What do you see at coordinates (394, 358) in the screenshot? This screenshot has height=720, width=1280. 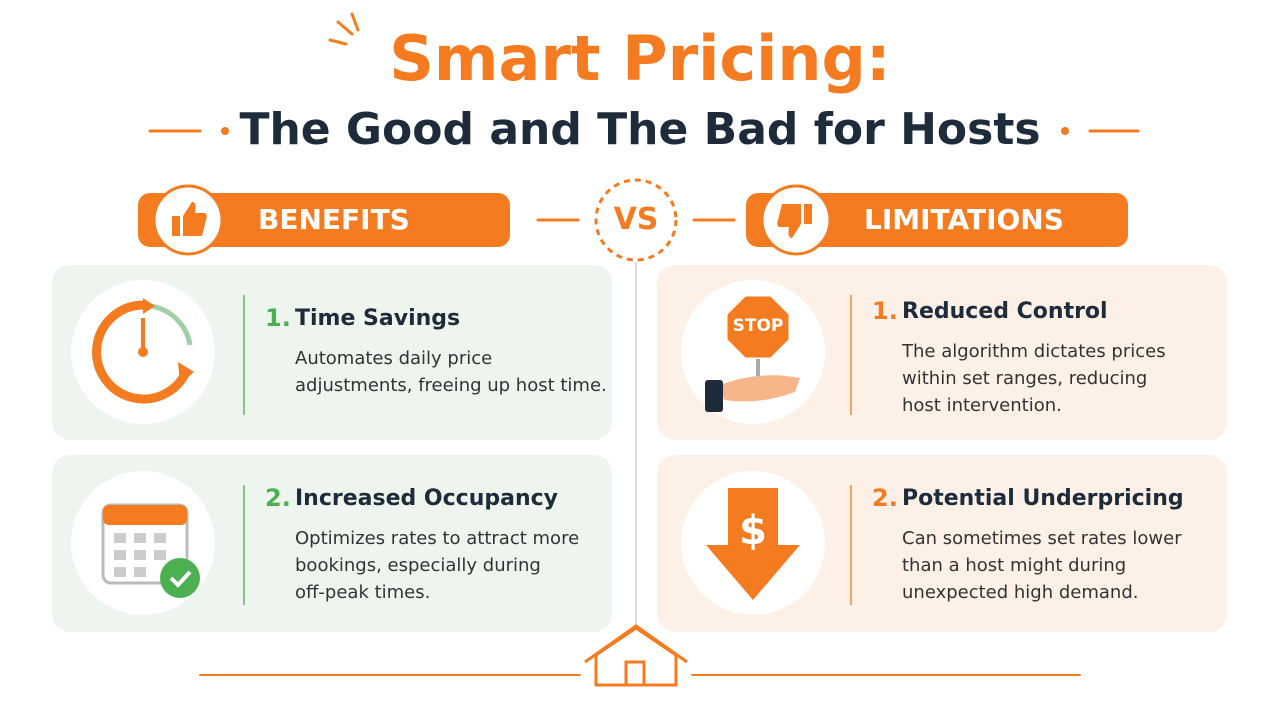 I see `item-text: Automates daily price` at bounding box center [394, 358].